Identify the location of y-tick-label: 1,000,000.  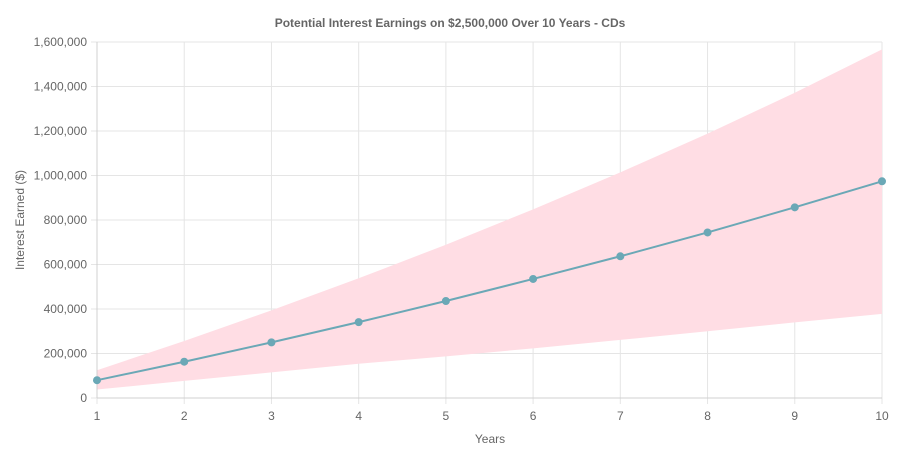
(61, 176).